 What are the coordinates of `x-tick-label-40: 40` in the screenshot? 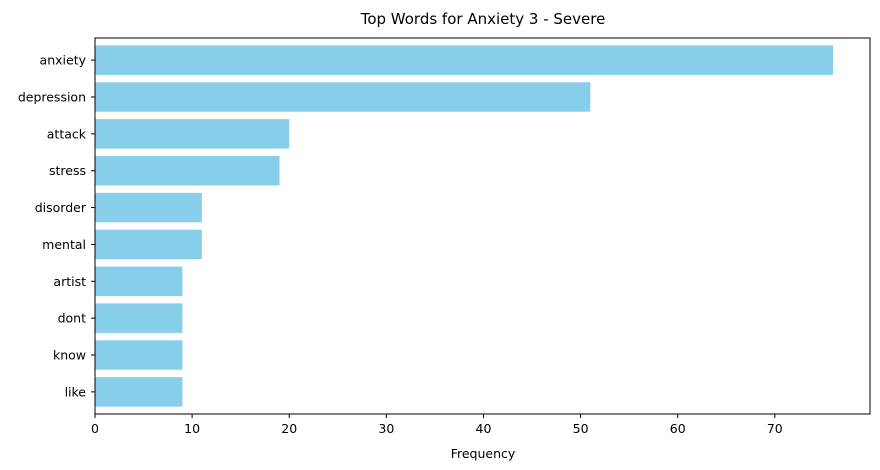 It's located at (484, 428).